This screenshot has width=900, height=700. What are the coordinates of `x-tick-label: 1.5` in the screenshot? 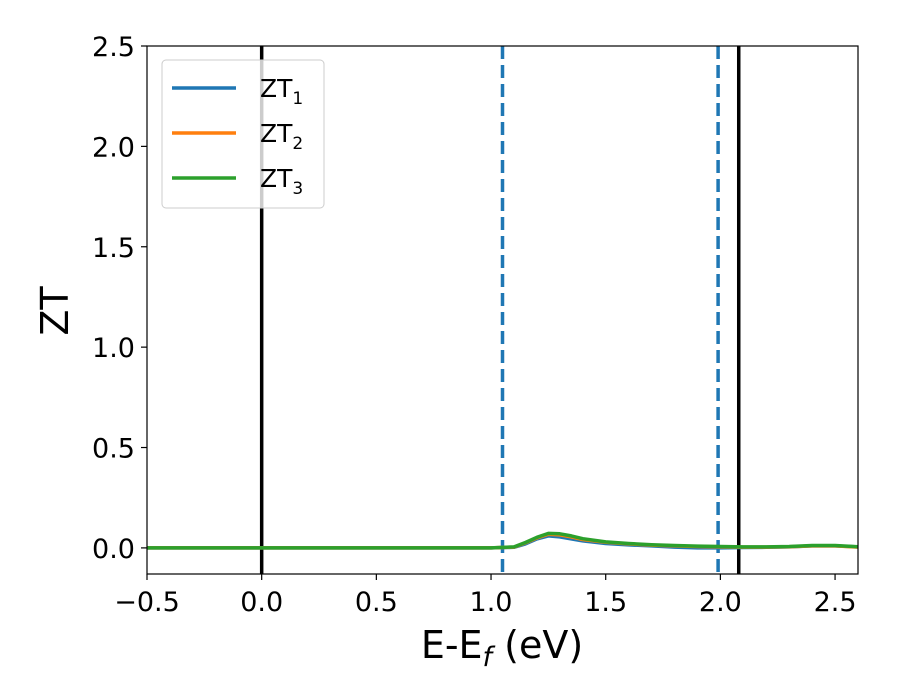 It's located at (605, 602).